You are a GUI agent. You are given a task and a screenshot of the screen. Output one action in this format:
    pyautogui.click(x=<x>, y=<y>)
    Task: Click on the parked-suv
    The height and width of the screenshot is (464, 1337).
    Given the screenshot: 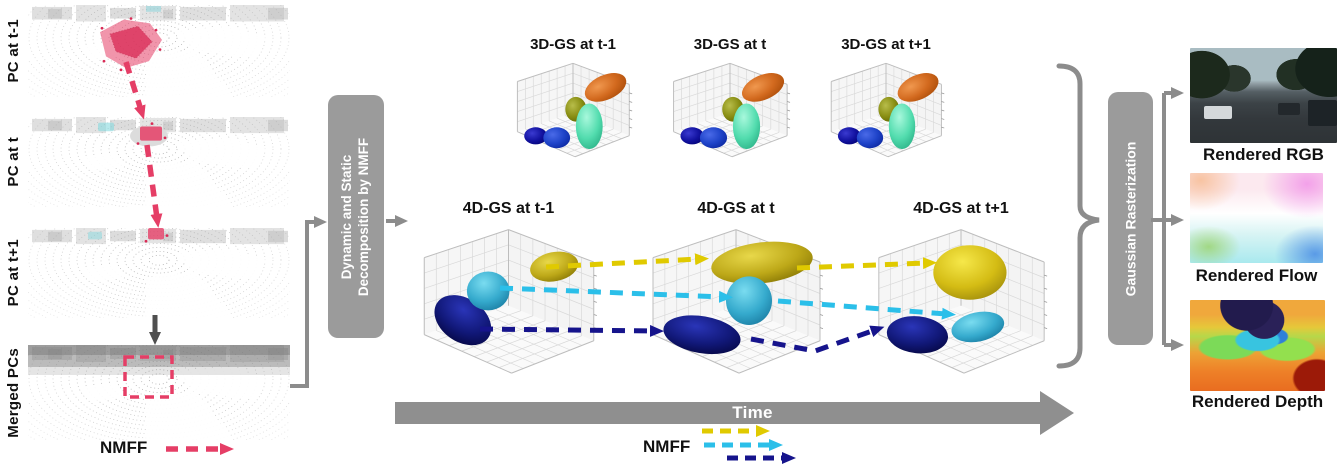 What is the action you would take?
    pyautogui.click(x=1322, y=113)
    